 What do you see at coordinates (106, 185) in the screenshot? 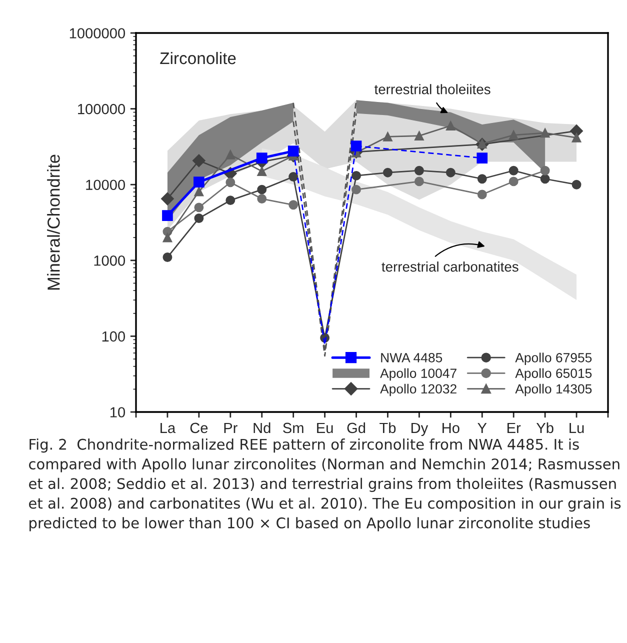
I see `y-tick-label: 10000` at bounding box center [106, 185].